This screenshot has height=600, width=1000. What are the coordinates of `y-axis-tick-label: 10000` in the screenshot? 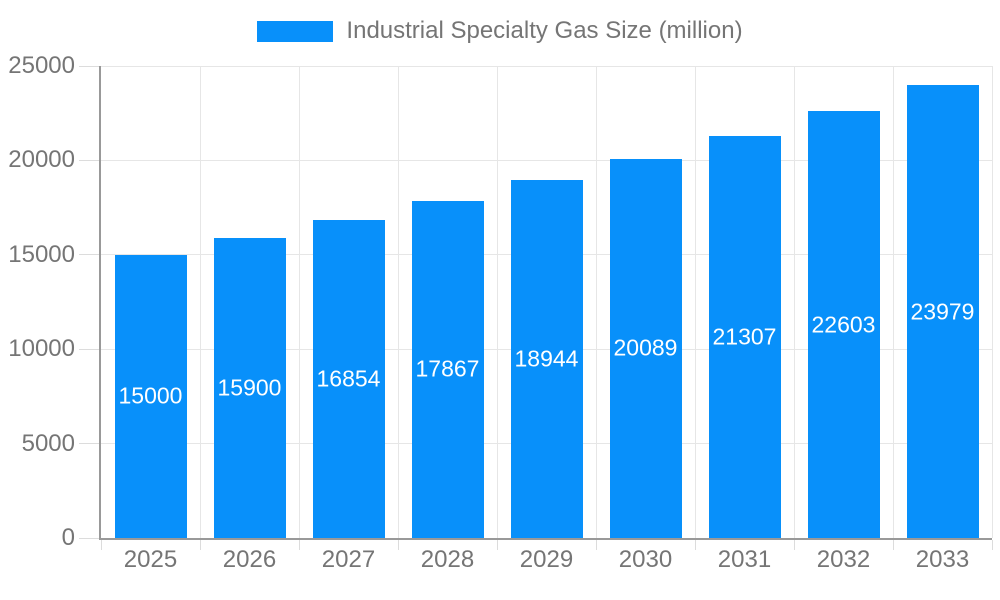 It's located at (41, 349).